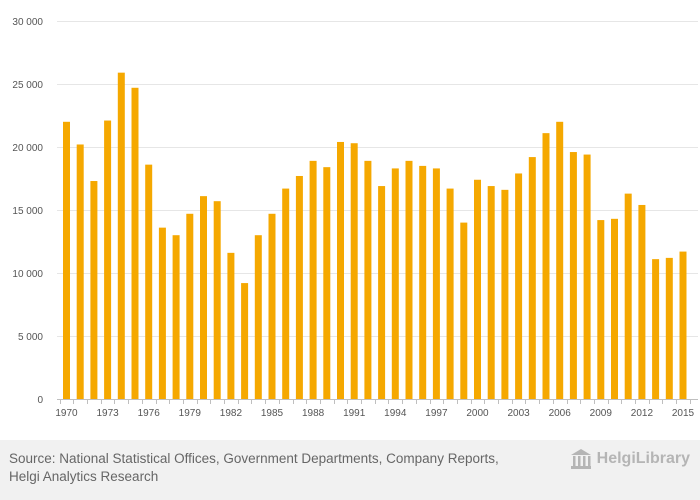 Image resolution: width=700 pixels, height=500 pixels. Describe the element at coordinates (643, 458) in the screenshot. I see `logo-text: HelgiLibrary` at that location.